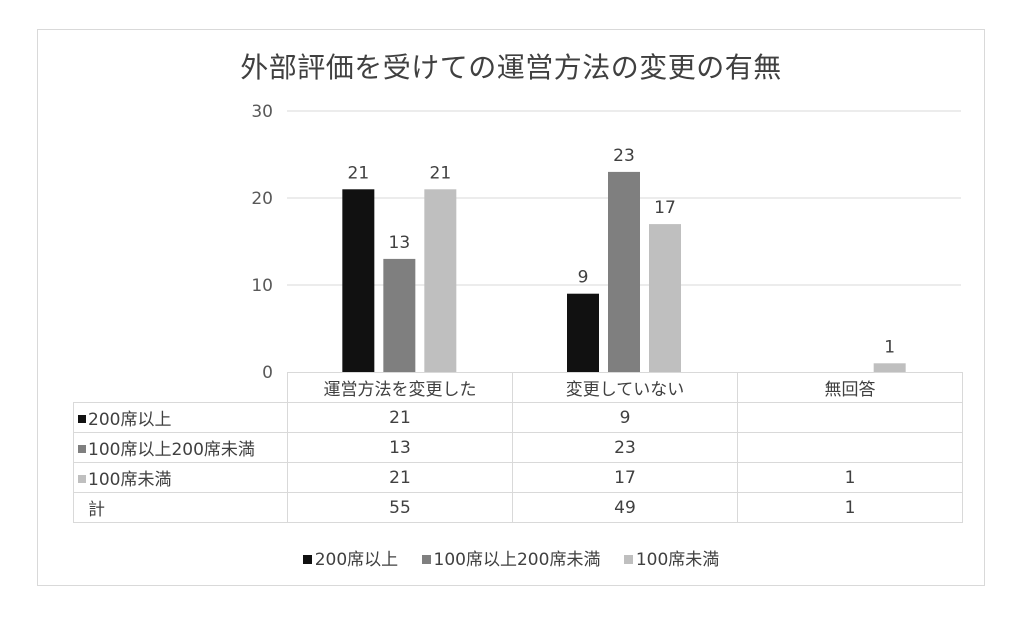 This screenshot has height=622, width=1024. What do you see at coordinates (850, 387) in the screenshot?
I see `category-label: 無回答` at bounding box center [850, 387].